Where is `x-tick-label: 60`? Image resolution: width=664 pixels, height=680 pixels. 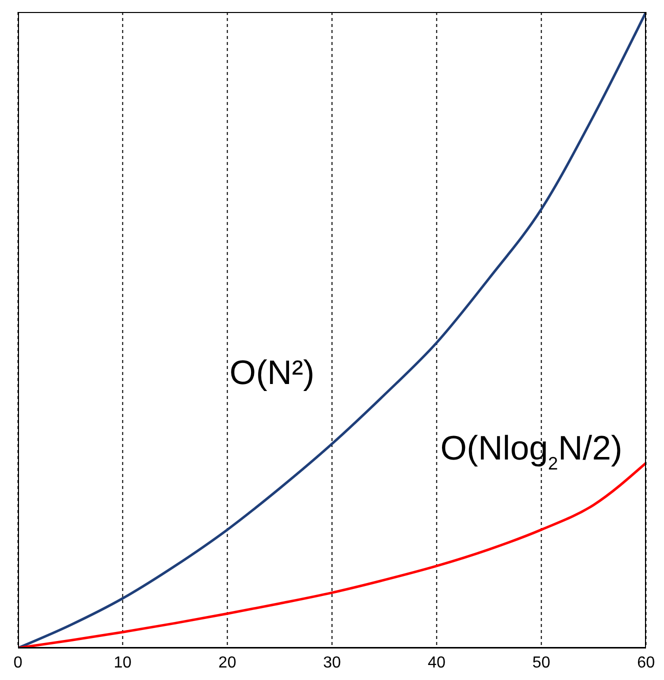 x-tick-label: 60 is located at coordinates (646, 663).